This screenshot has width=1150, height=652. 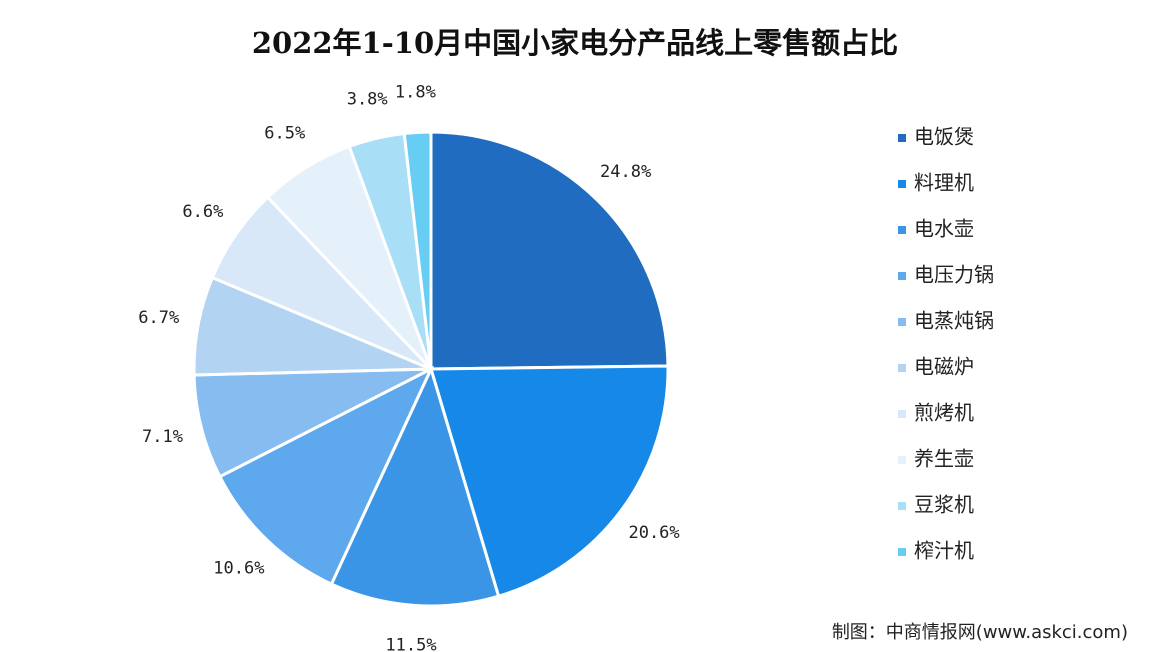 What do you see at coordinates (944, 183) in the screenshot?
I see `legend-label: 料理机` at bounding box center [944, 183].